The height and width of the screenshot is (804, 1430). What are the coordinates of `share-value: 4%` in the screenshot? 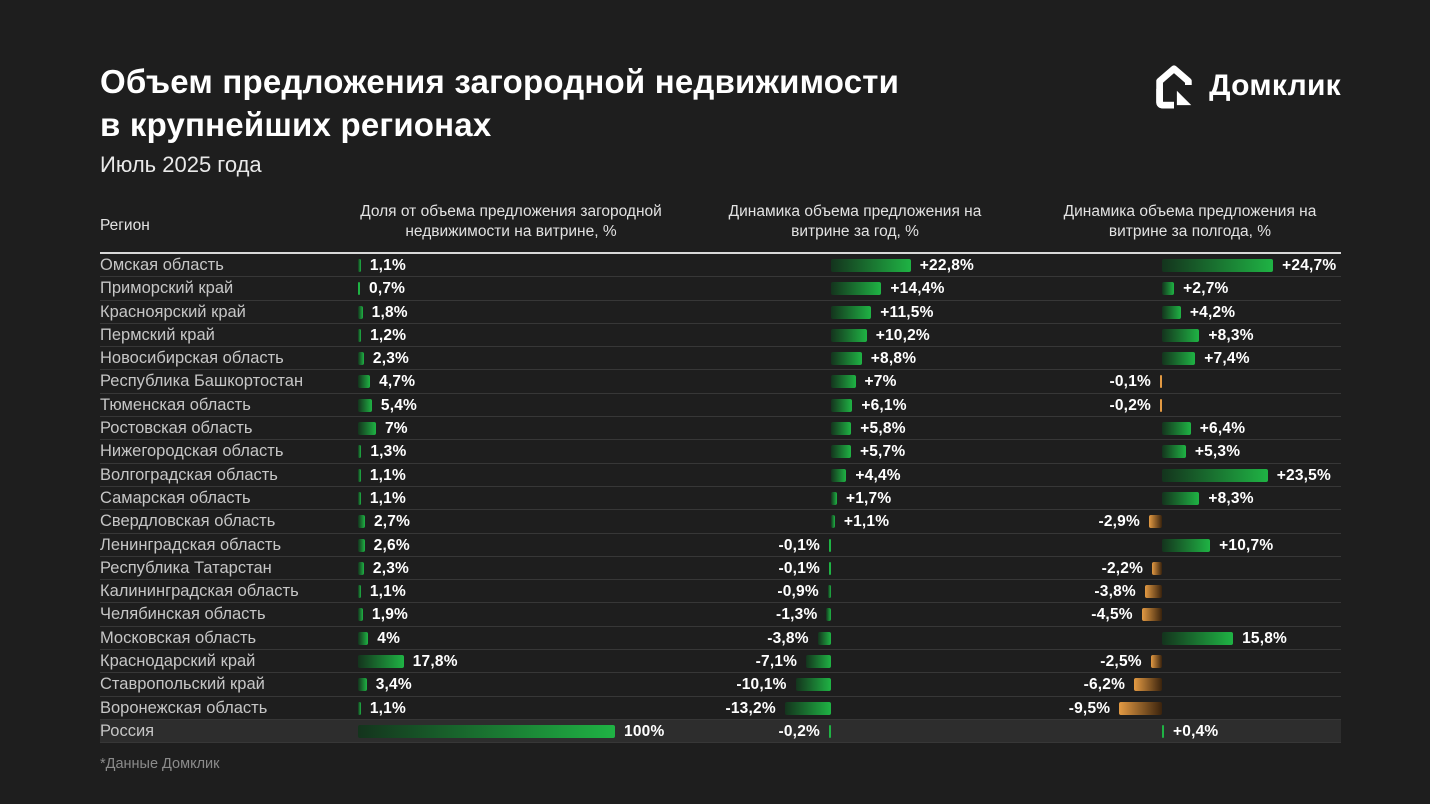 It's located at (389, 638).